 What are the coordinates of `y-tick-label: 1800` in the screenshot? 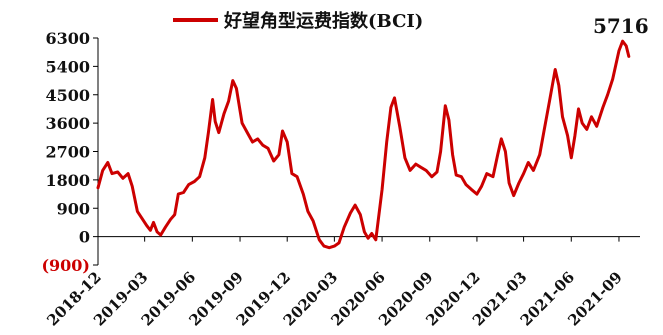 It's located at (67, 180).